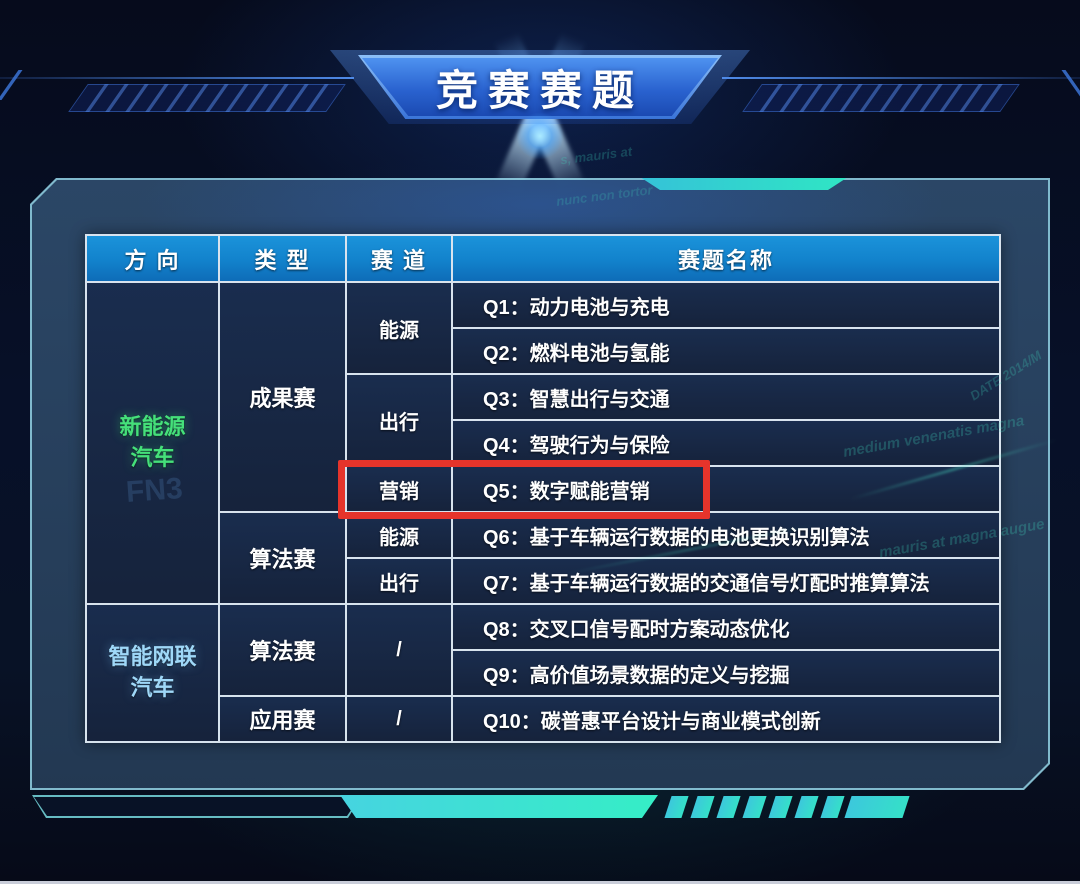 Image resolution: width=1080 pixels, height=884 pixels. I want to click on topic-cell-q1: Q1：动力电池与充电, so click(726, 305).